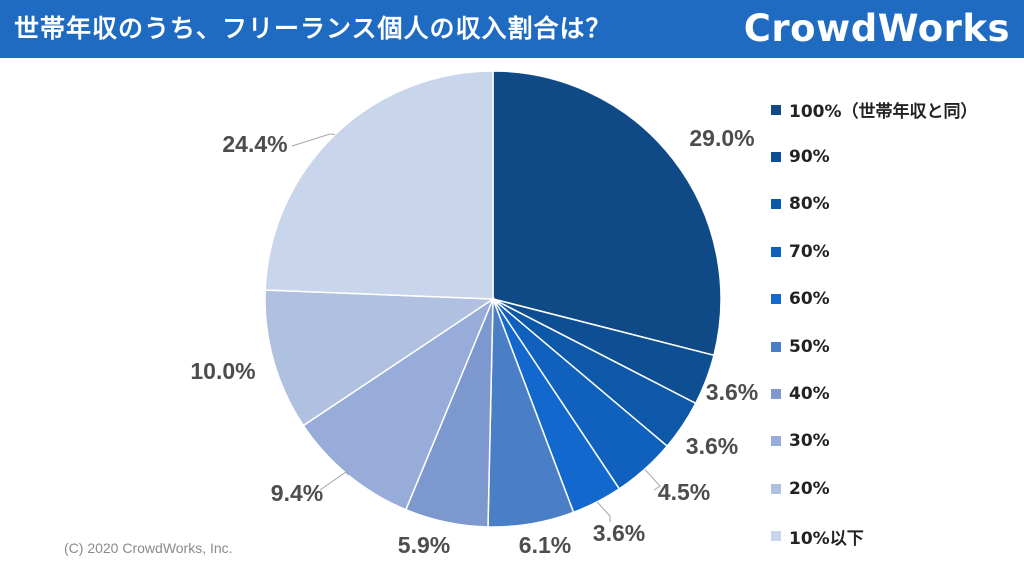 This screenshot has width=1024, height=576. Describe the element at coordinates (874, 204) in the screenshot. I see `legend-item-2: 80%` at that location.